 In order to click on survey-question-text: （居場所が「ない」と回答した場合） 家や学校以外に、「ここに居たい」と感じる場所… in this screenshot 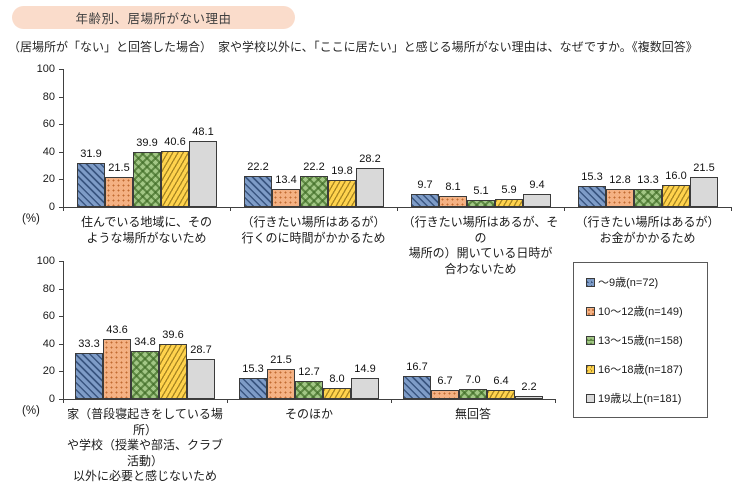, I will do `click(353, 47)`.